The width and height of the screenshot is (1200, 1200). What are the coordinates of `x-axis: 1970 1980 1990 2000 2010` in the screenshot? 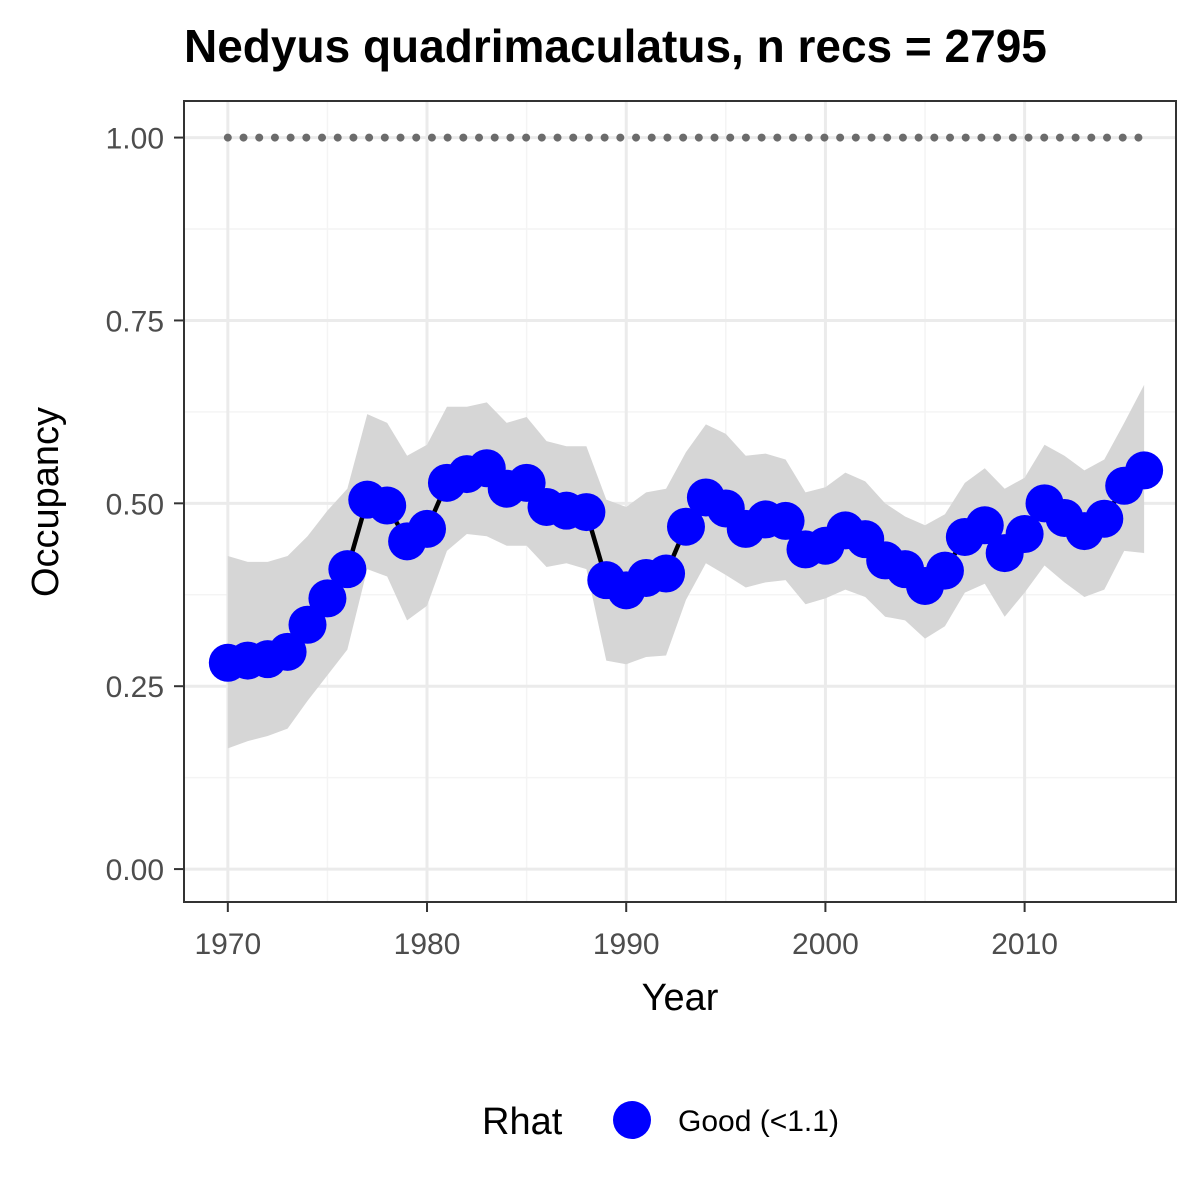 It's located at (626, 931).